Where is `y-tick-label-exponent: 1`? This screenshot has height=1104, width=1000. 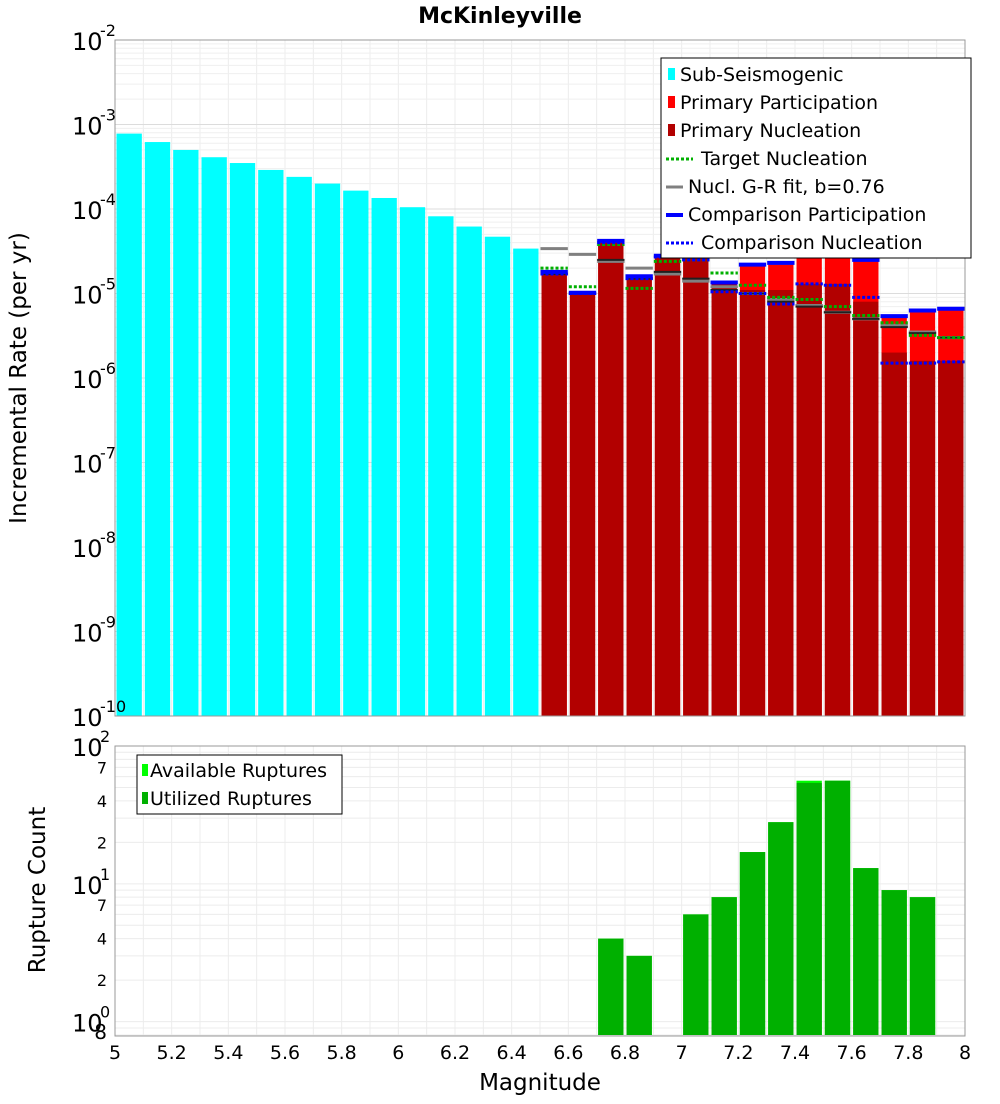 y-tick-label-exponent: 1 is located at coordinates (105, 874).